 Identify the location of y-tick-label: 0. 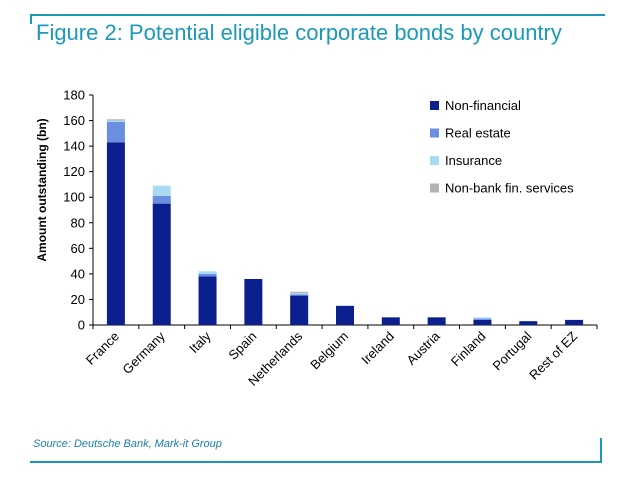
(81, 325).